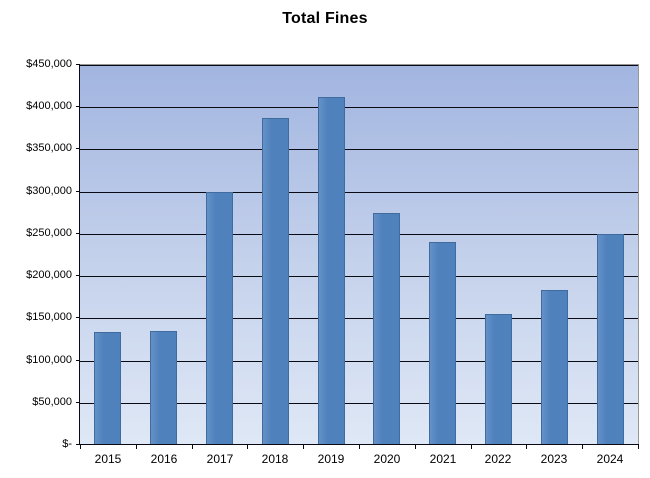  I want to click on y-axis-tick-label: $150,000, so click(49, 317).